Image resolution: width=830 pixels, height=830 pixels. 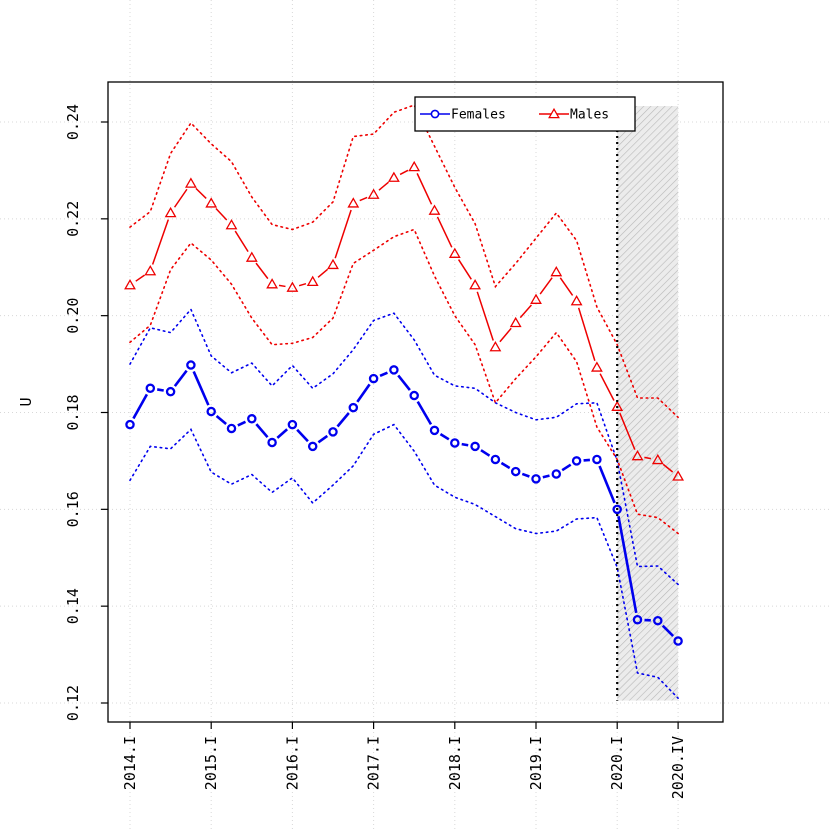 What do you see at coordinates (73, 509) in the screenshot?
I see `y-tick-label: 0.16` at bounding box center [73, 509].